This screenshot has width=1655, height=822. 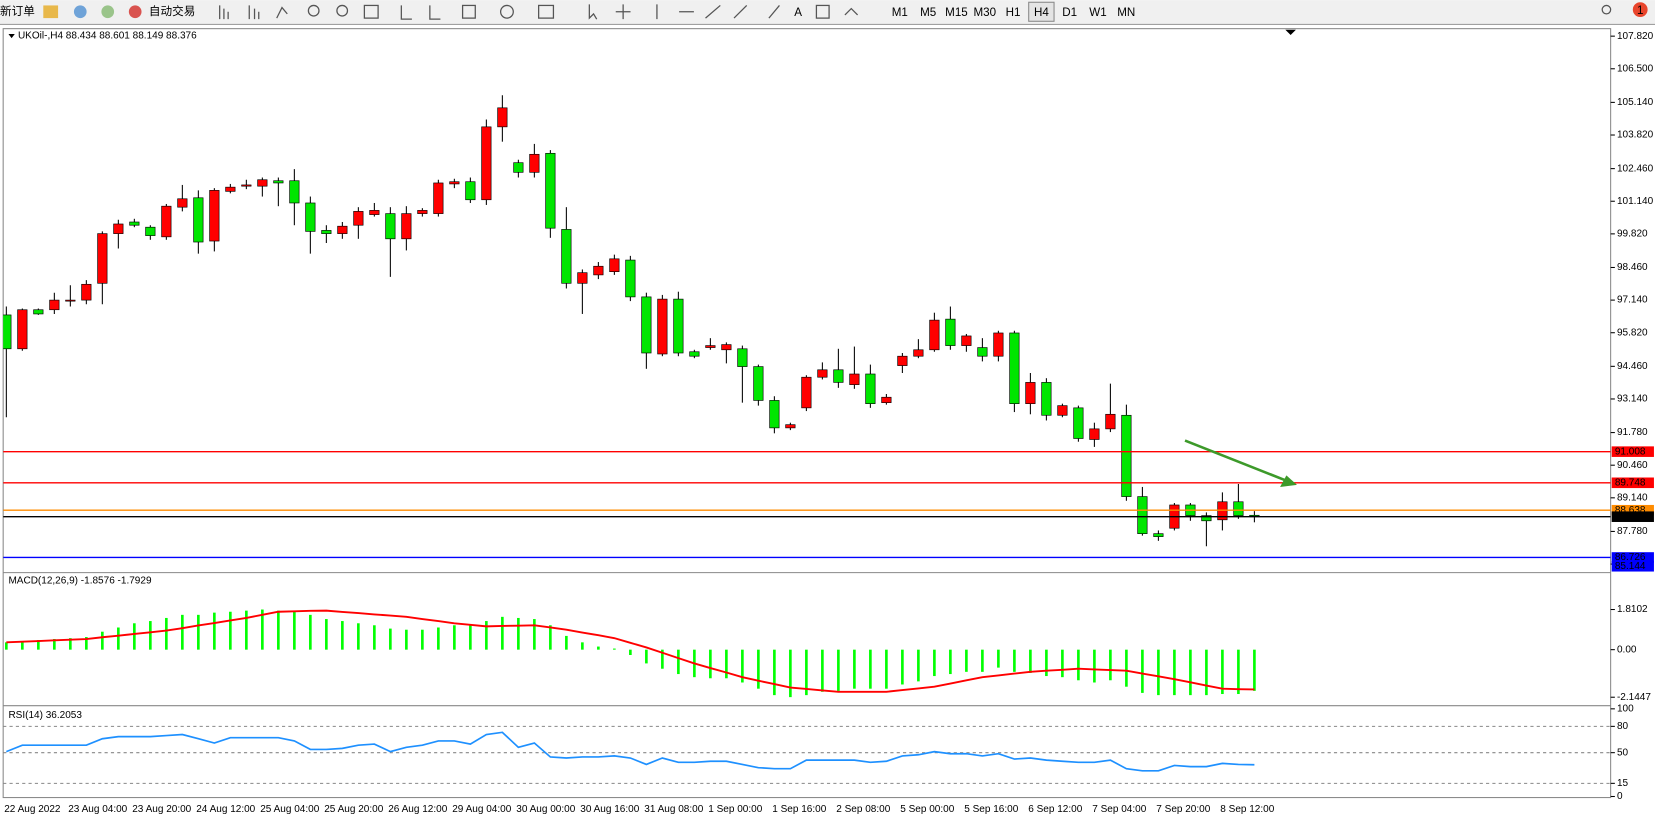 I want to click on y-tick-label: 87.780, so click(x=1632, y=531).